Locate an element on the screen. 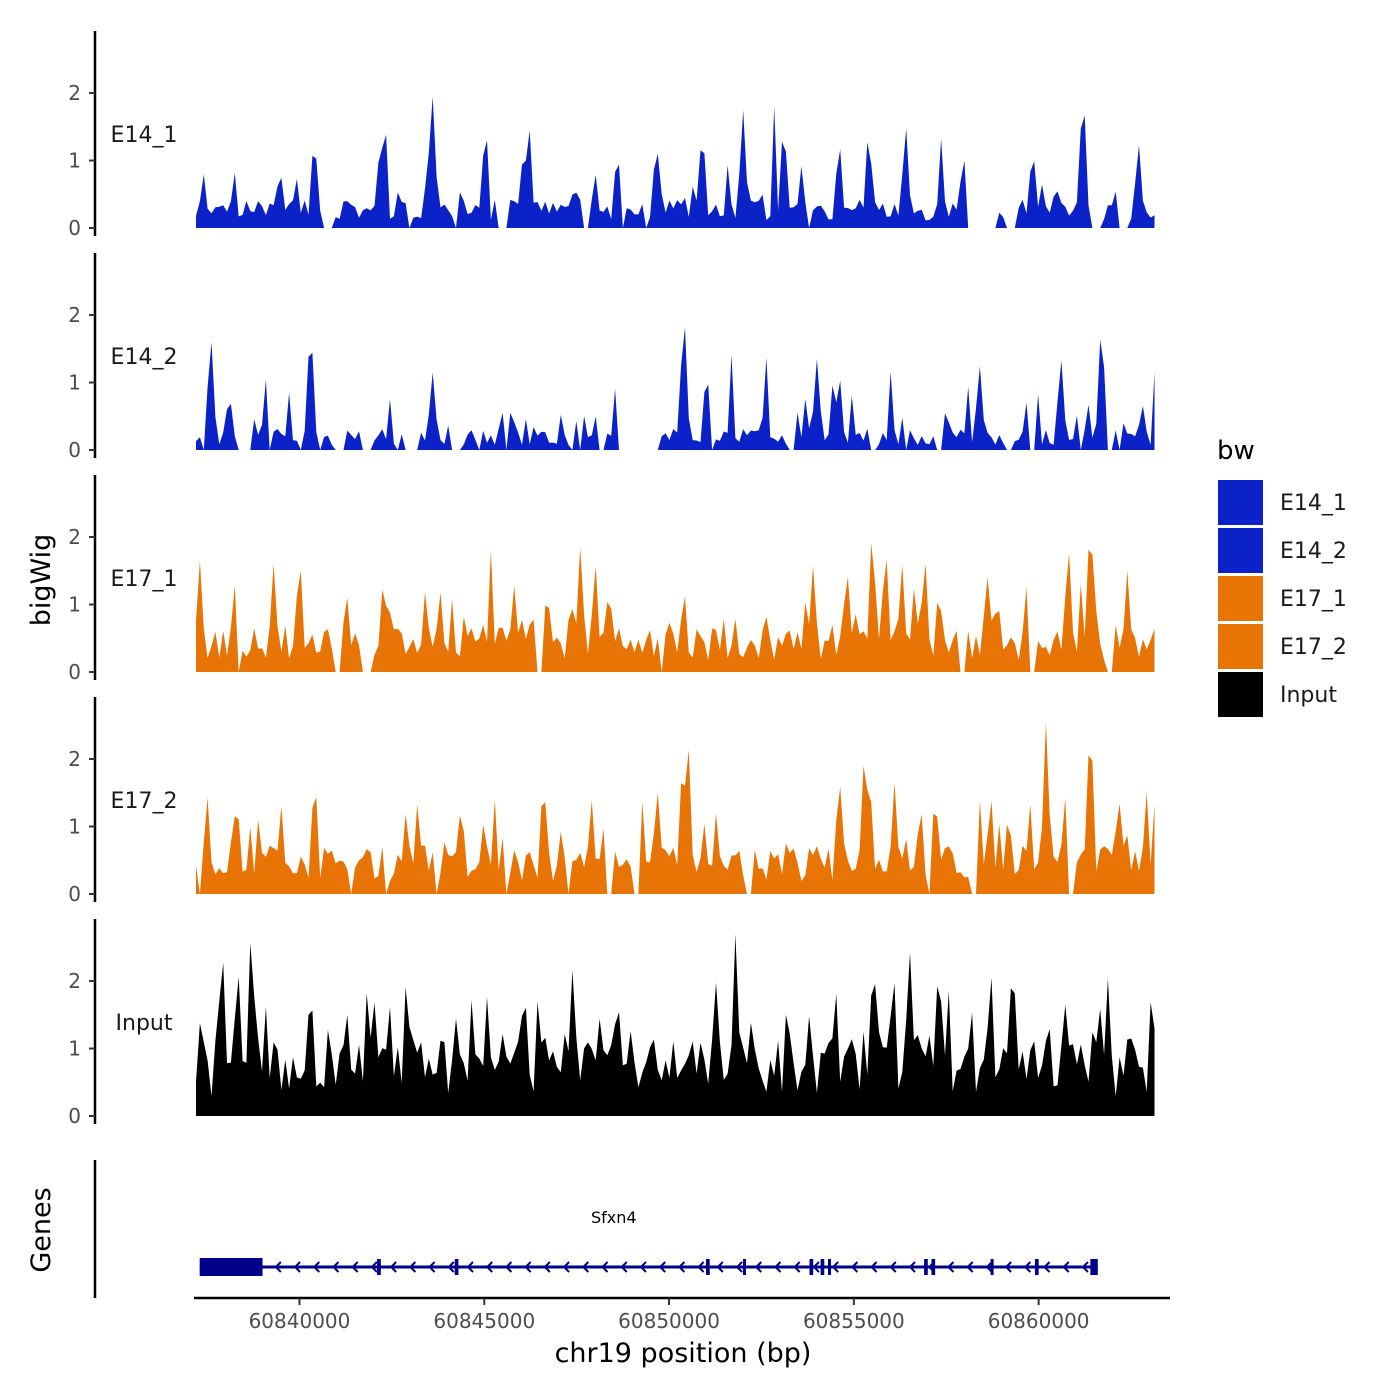 The image size is (1400, 1400). genes-axis-title: Genes is located at coordinates (41, 1229).